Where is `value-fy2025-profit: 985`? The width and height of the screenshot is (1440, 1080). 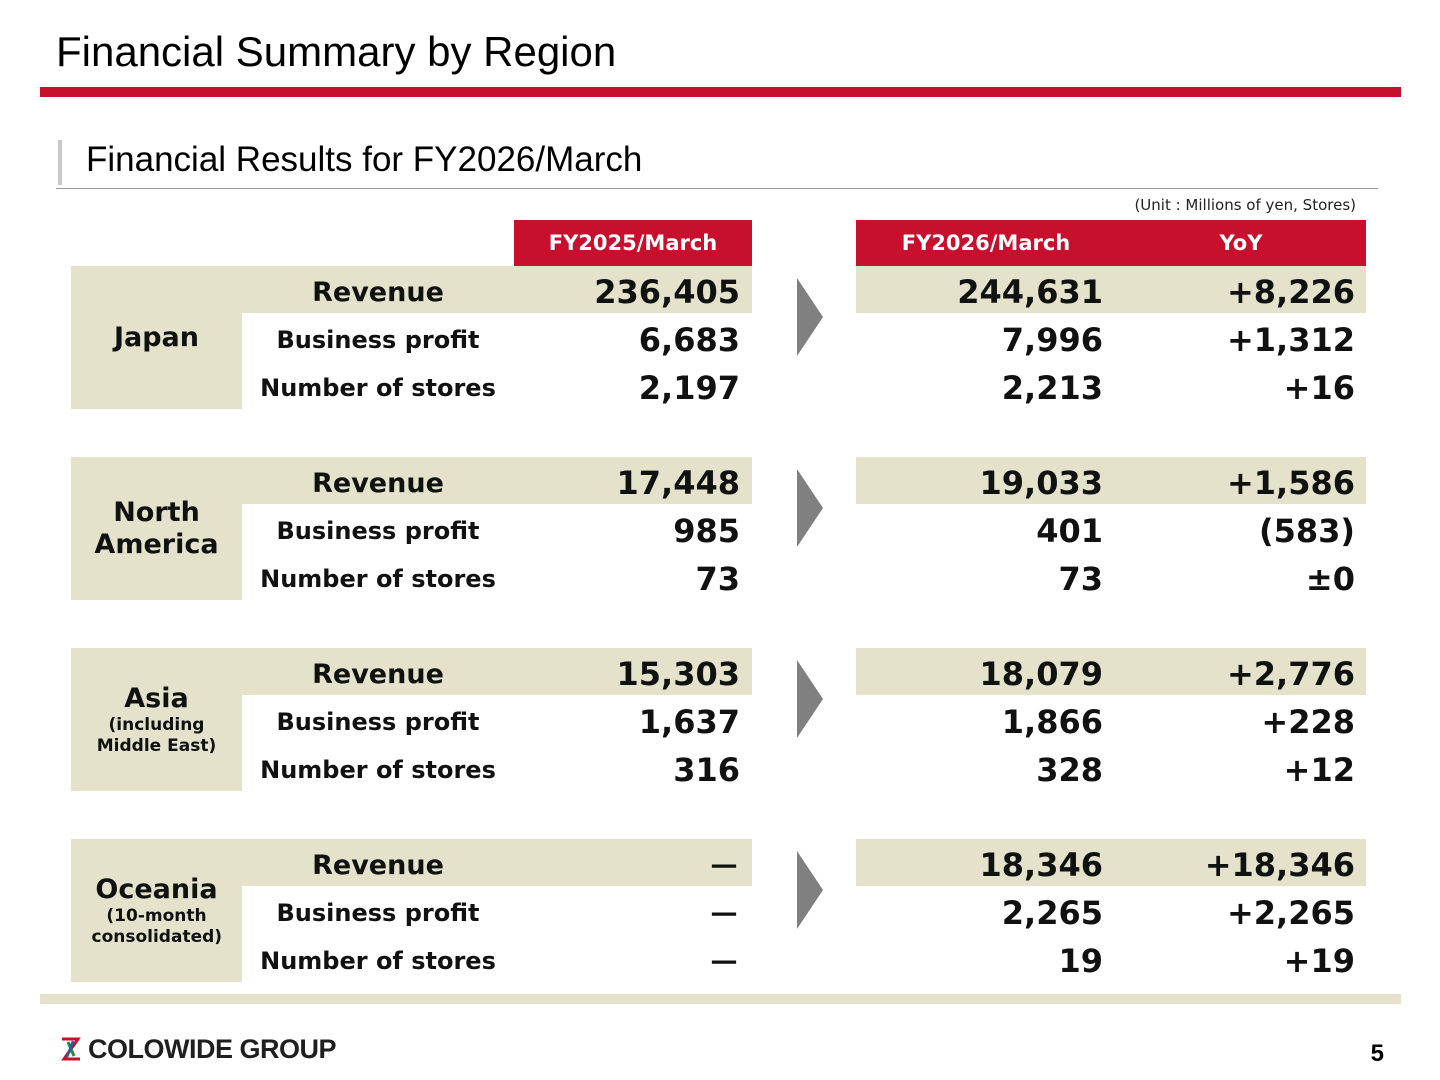
value-fy2025-profit: 985 is located at coordinates (706, 531).